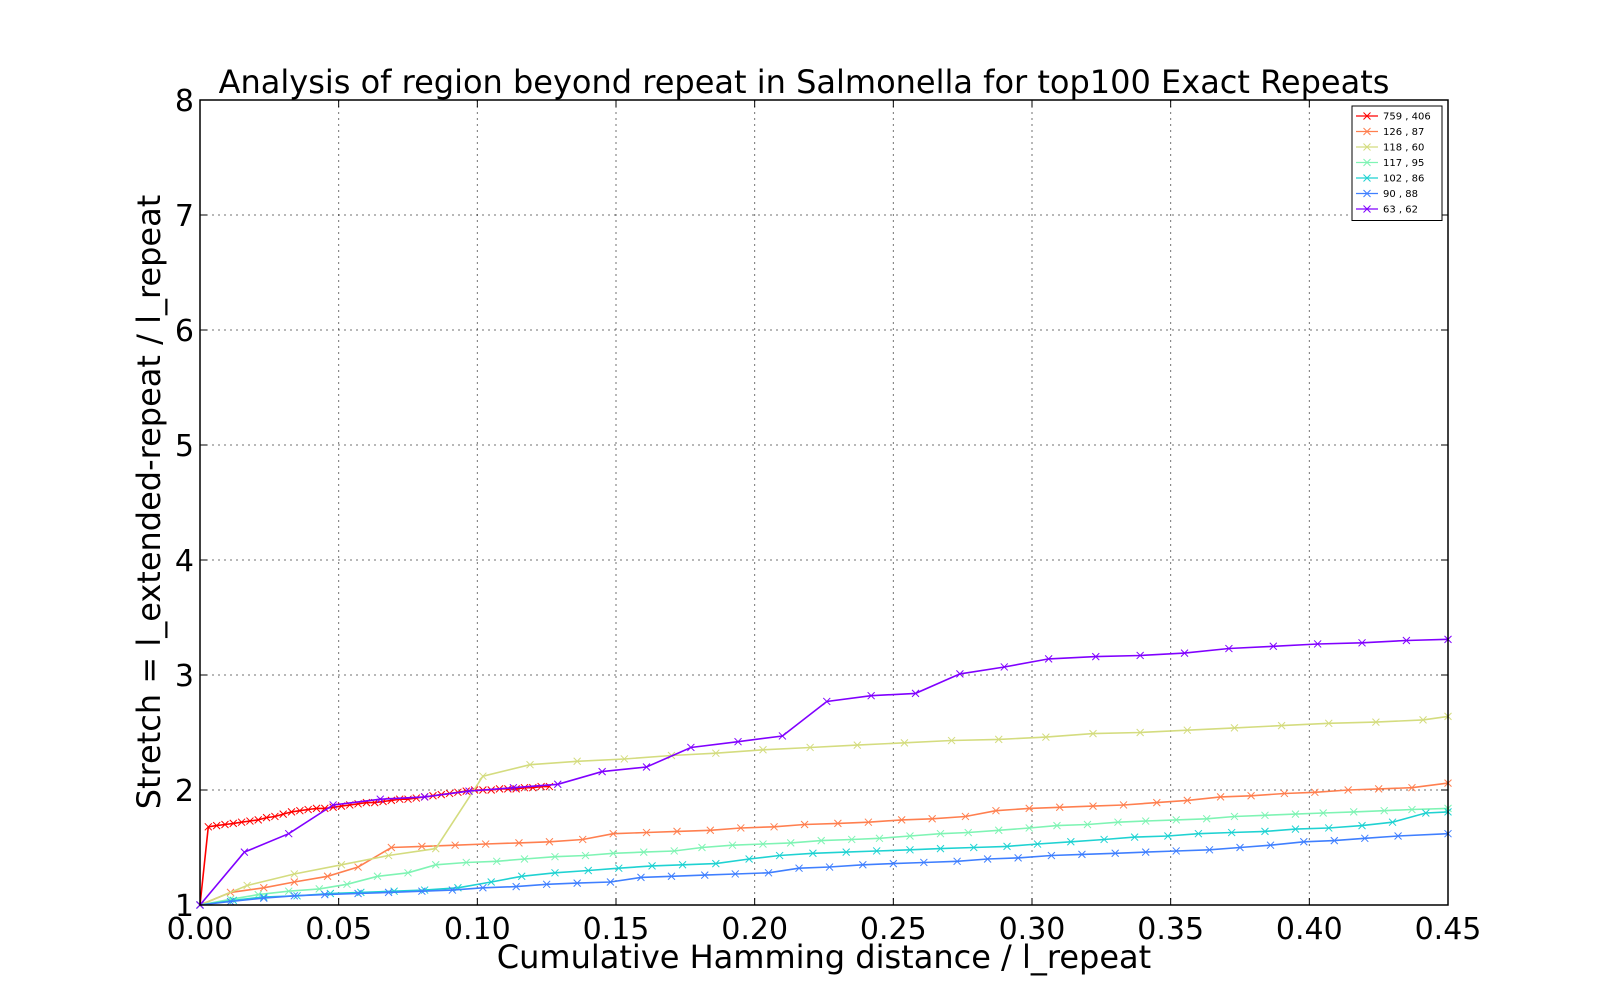  Describe the element at coordinates (1397, 163) in the screenshot. I see `legend-box` at that location.